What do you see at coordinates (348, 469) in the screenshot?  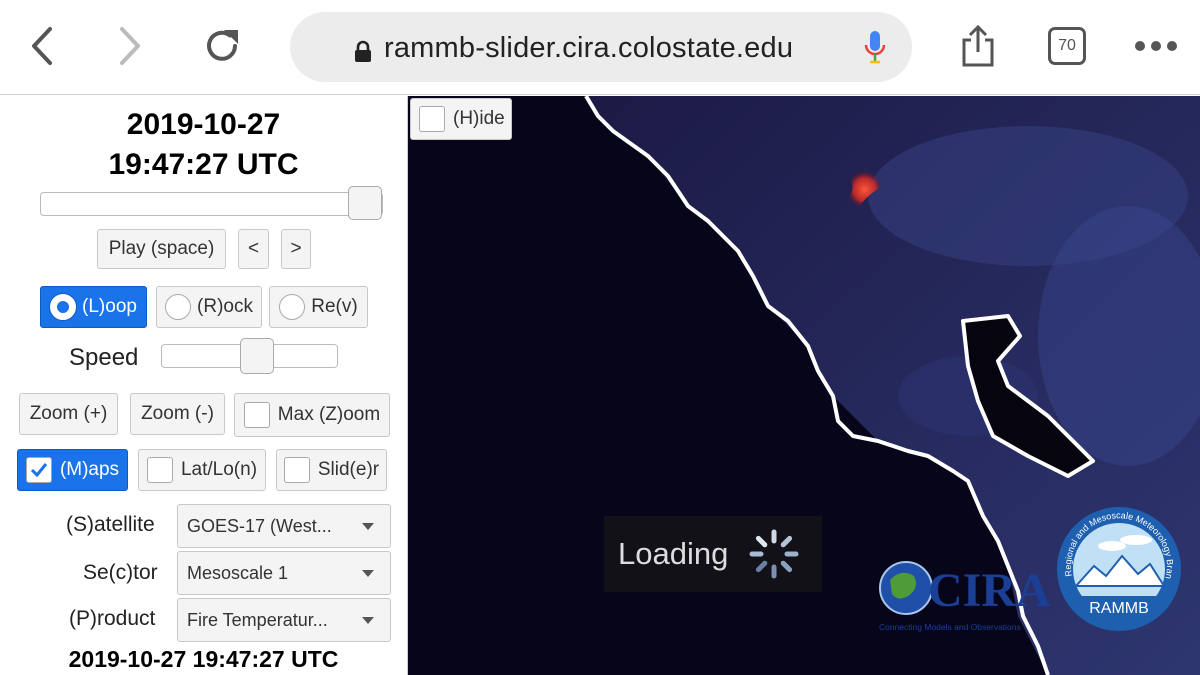 I see `slider-label: Slid(e)r` at bounding box center [348, 469].